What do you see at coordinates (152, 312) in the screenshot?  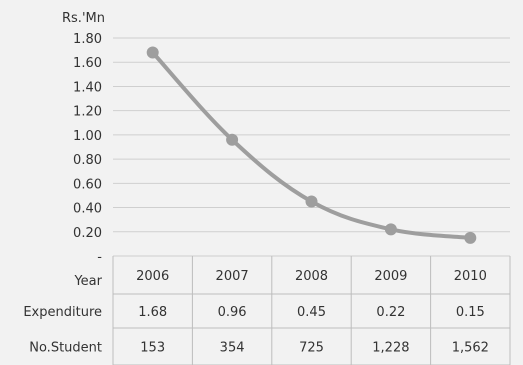 I see `table-cell: 1.68` at bounding box center [152, 312].